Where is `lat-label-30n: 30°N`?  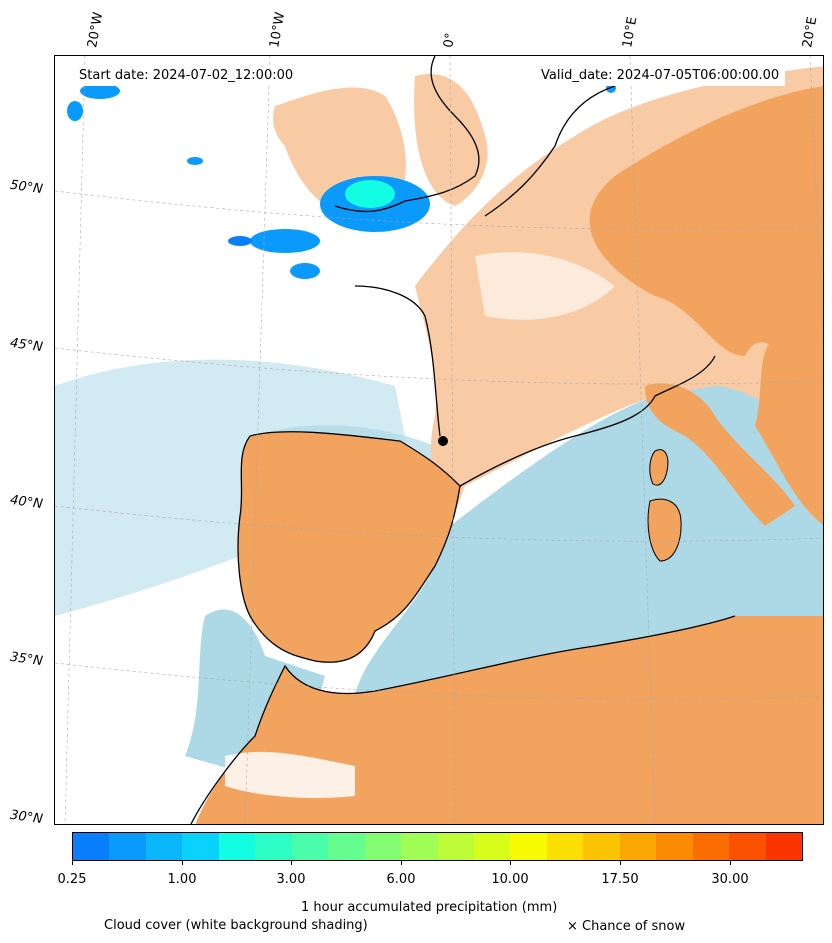 lat-label-30n: 30°N is located at coordinates (26, 817).